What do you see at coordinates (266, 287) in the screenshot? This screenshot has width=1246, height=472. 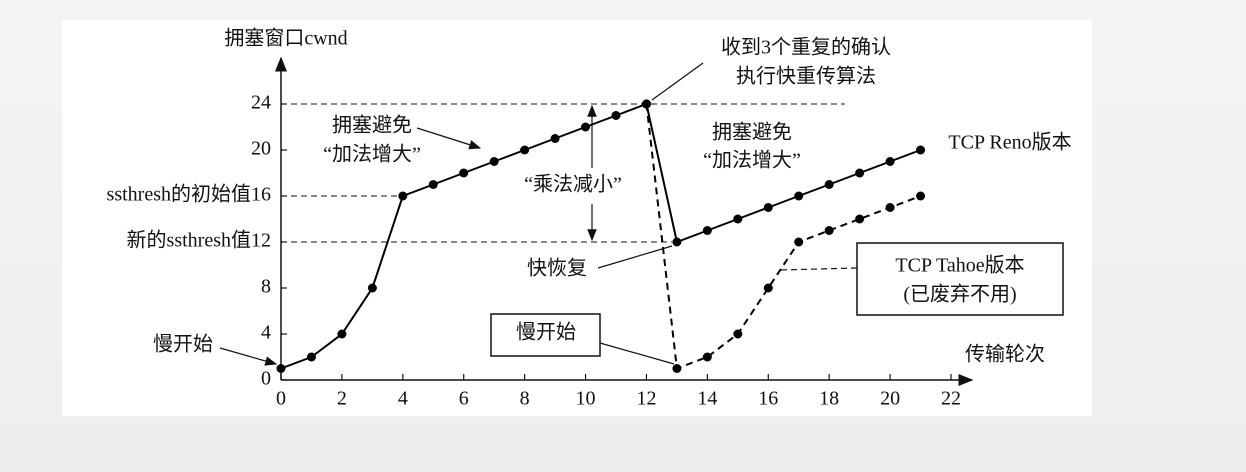 I see `y-tick-label: 8` at bounding box center [266, 287].